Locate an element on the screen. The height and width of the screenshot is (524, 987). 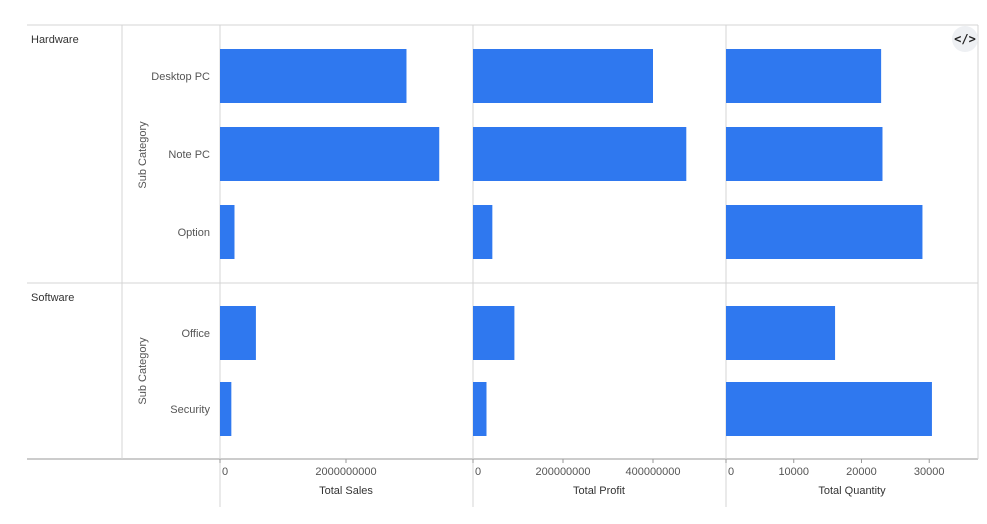
category-label: Note PC is located at coordinates (189, 155).